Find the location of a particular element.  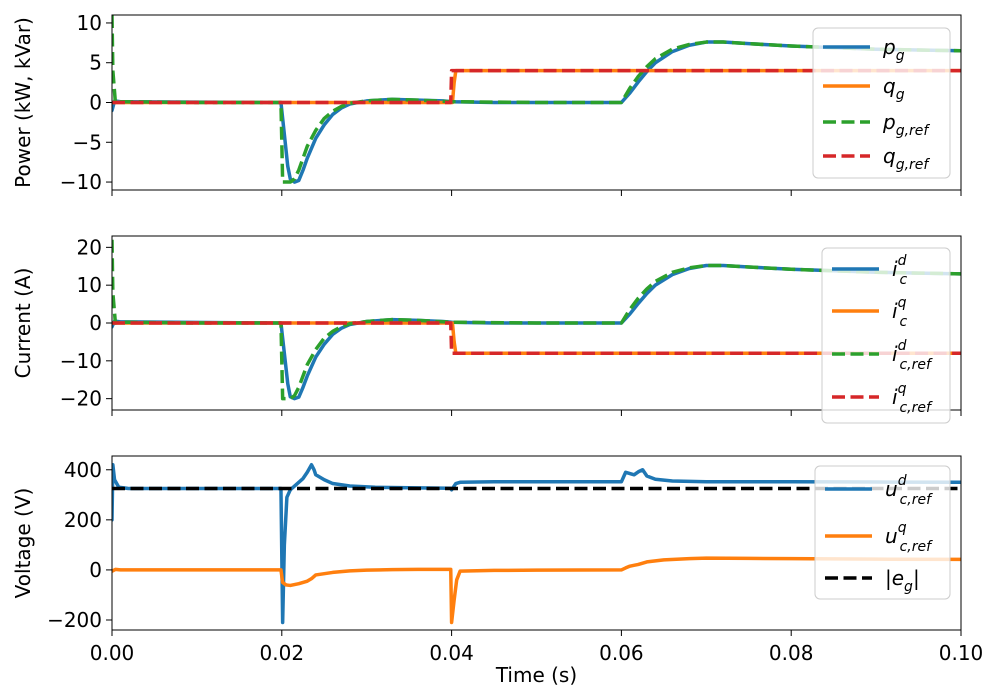

series-line-u-c-ref-q is located at coordinates (536, 590).